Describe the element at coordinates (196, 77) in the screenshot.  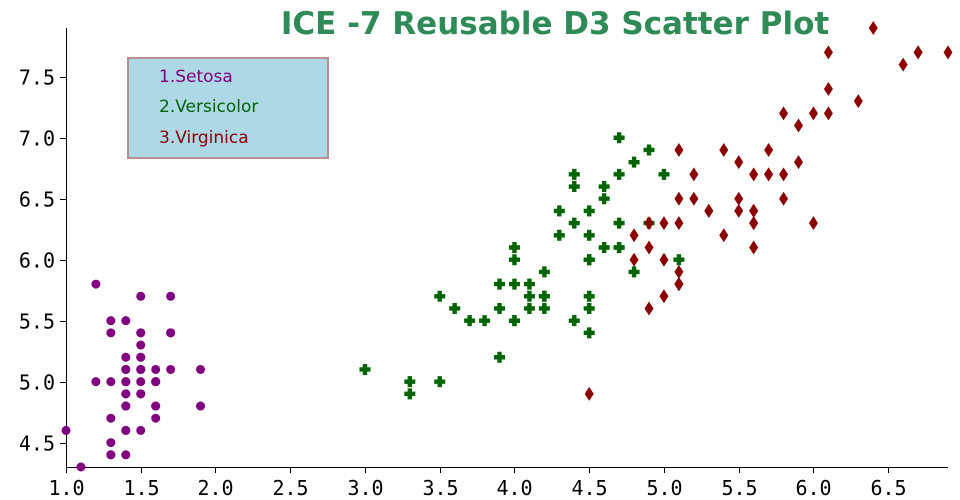
I see `legend-item-setosa: 1.Setosa` at that location.